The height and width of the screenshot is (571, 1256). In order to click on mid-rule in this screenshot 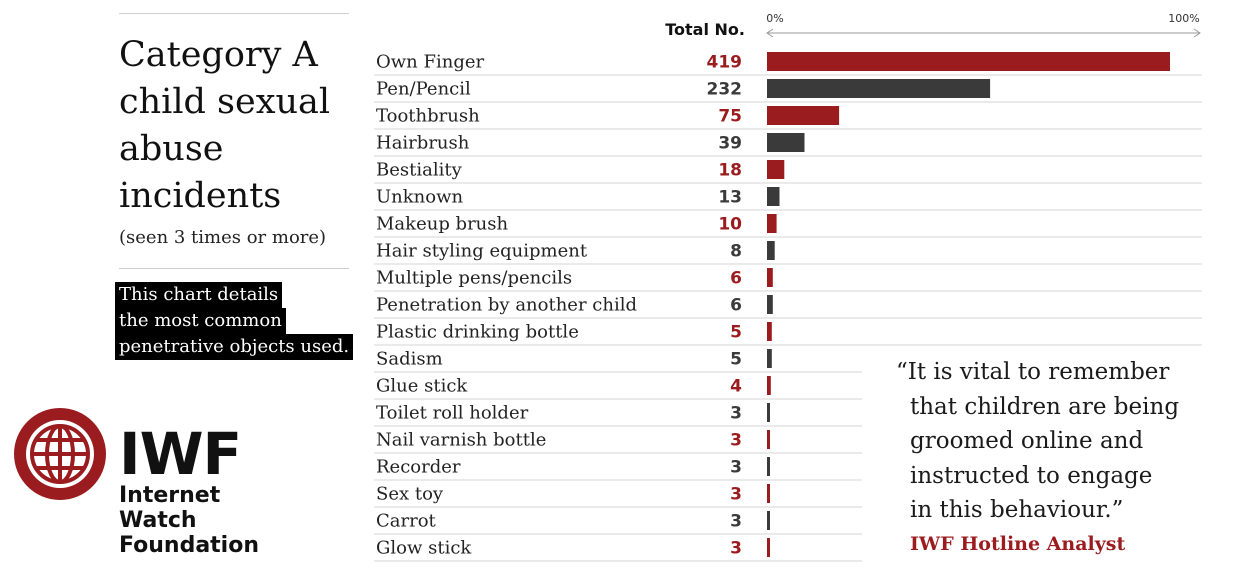, I will do `click(234, 268)`.